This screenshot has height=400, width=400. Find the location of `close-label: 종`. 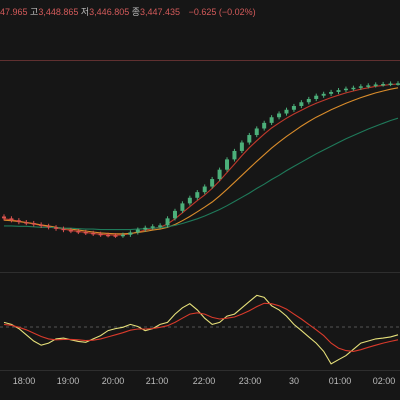

close-label: 종 is located at coordinates (136, 12).